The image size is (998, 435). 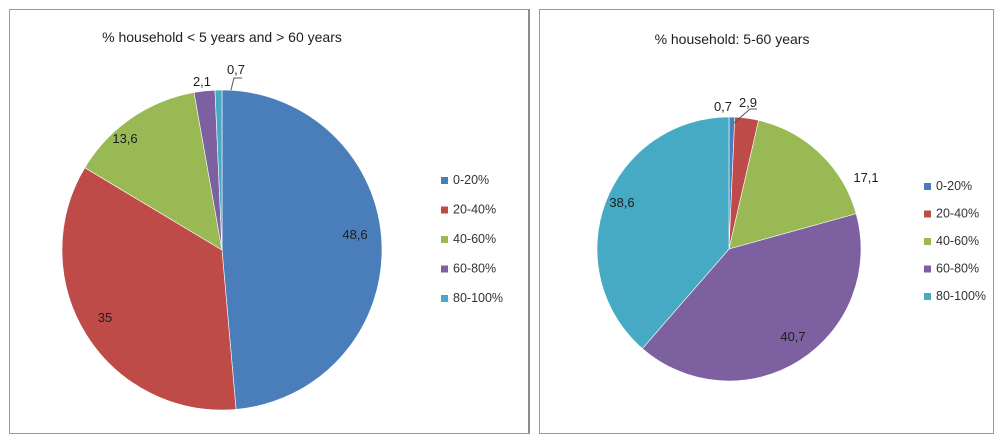 I want to click on data-label-0-20%: 48,6, so click(x=354, y=234).